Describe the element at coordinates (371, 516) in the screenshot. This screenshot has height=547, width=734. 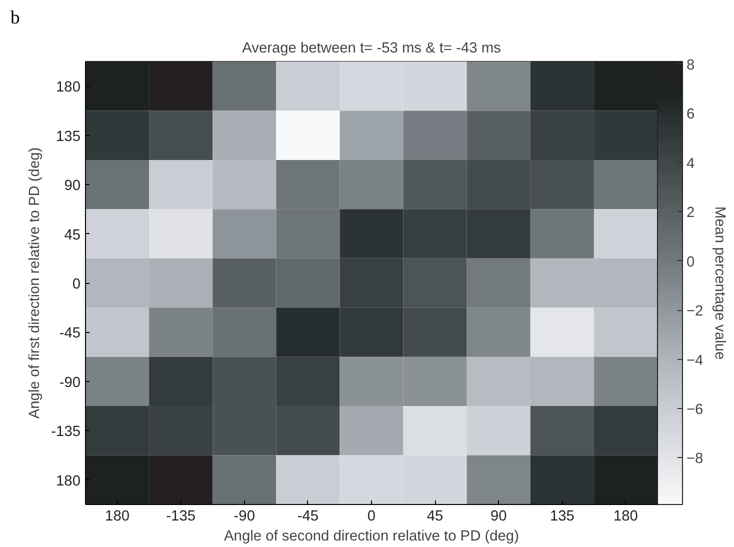
I see `x-tick-label: 0` at that location.